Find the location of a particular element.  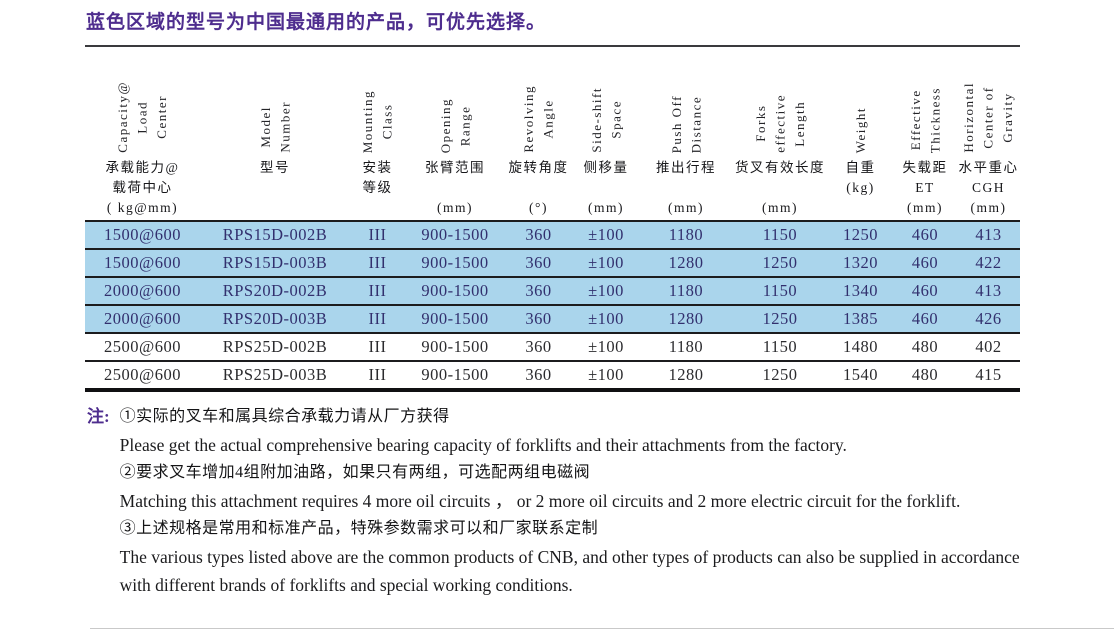

cell-r5-c3: 900-1500 is located at coordinates (455, 376).